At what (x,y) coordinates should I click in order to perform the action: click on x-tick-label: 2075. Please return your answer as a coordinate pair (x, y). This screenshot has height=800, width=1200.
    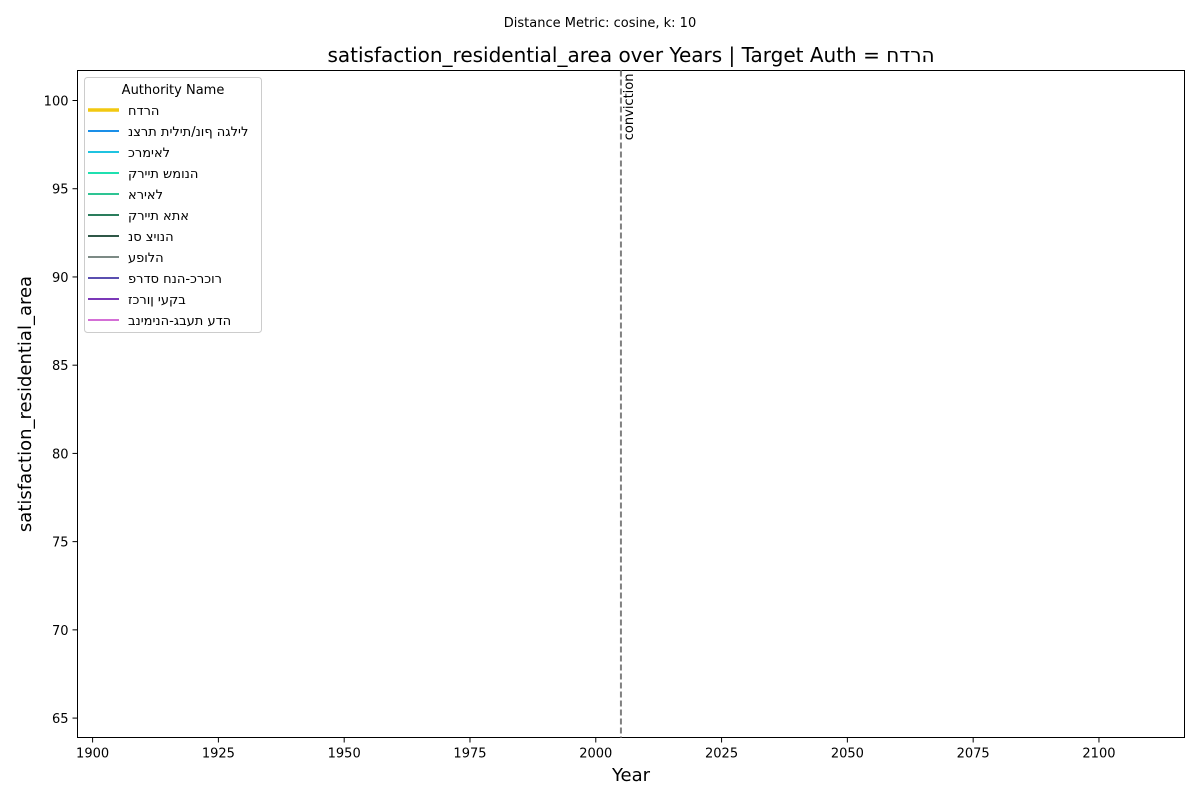
    Looking at the image, I should click on (973, 754).